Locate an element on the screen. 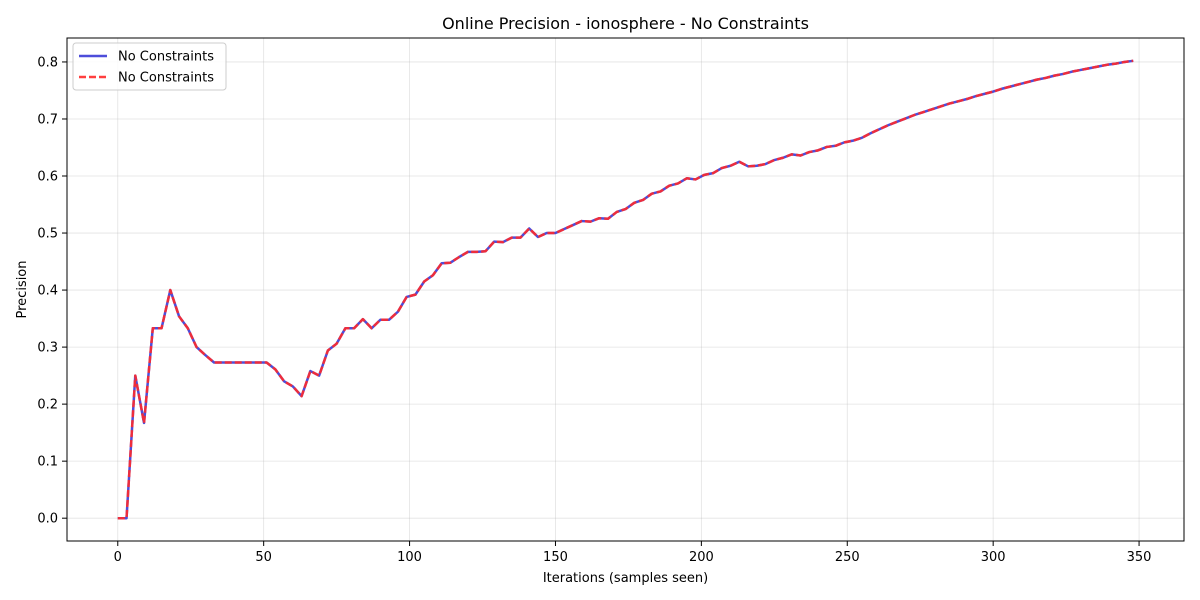 Image resolution: width=1200 pixels, height=600 pixels. x-tick-label: 250 is located at coordinates (847, 557).